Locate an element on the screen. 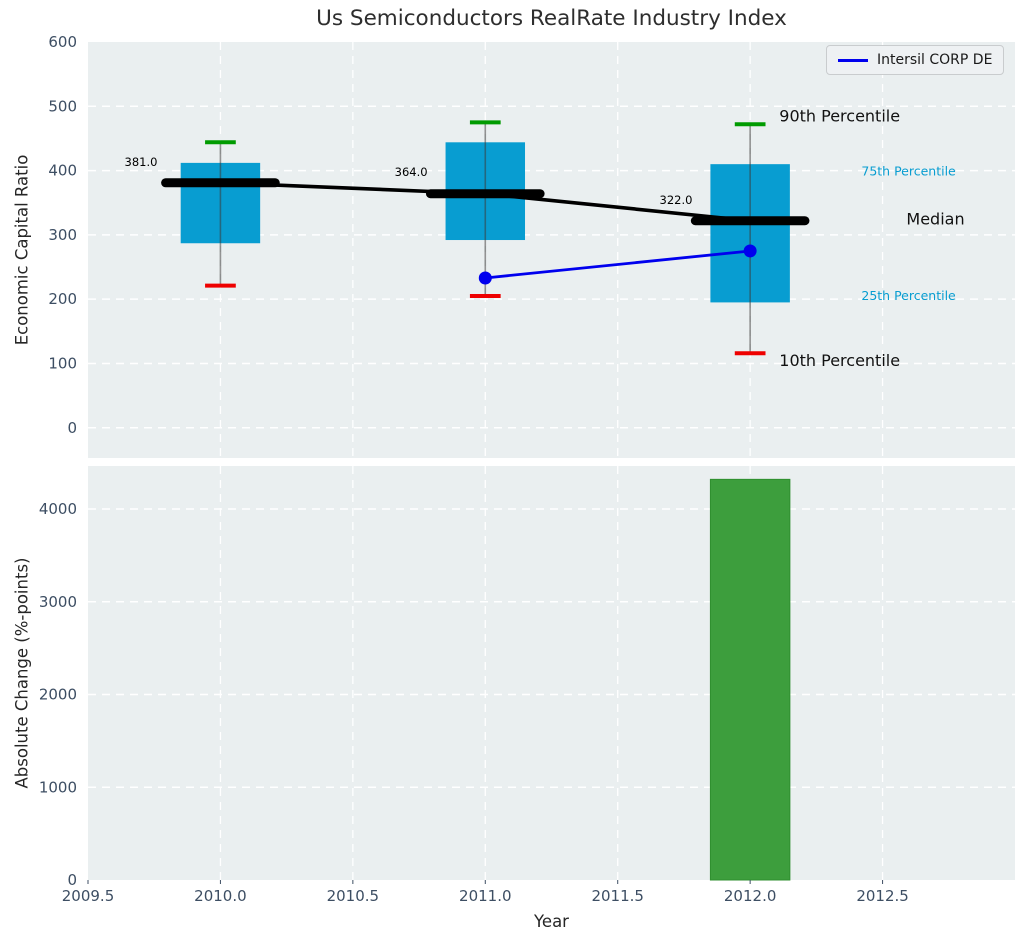 The image size is (1026, 942). y-tick-label: 600 is located at coordinates (62, 42).